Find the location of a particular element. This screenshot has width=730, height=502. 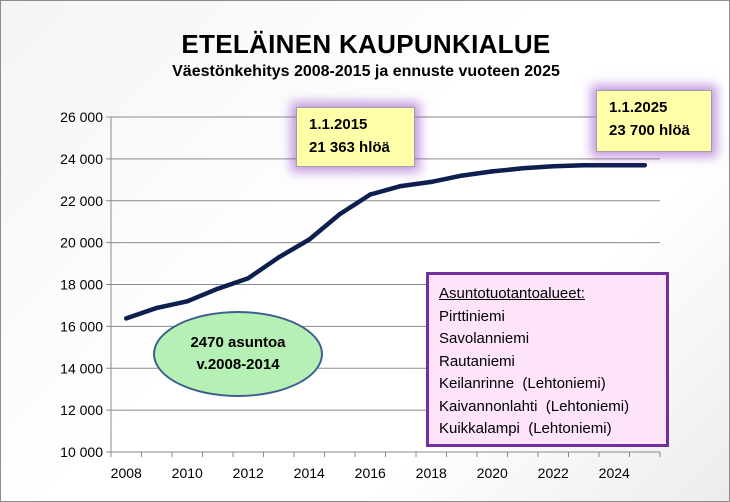

y-tick-label: 26 000 is located at coordinates (81, 117).